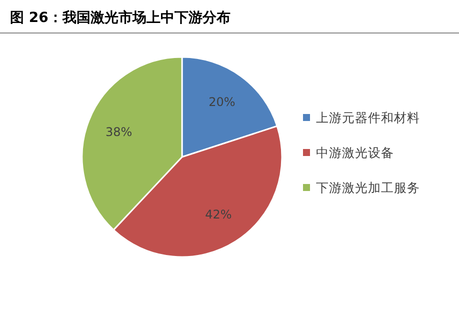 The width and height of the screenshot is (459, 328). Describe the element at coordinates (368, 187) in the screenshot. I see `legend-label: 下游激光加工服务` at that location.